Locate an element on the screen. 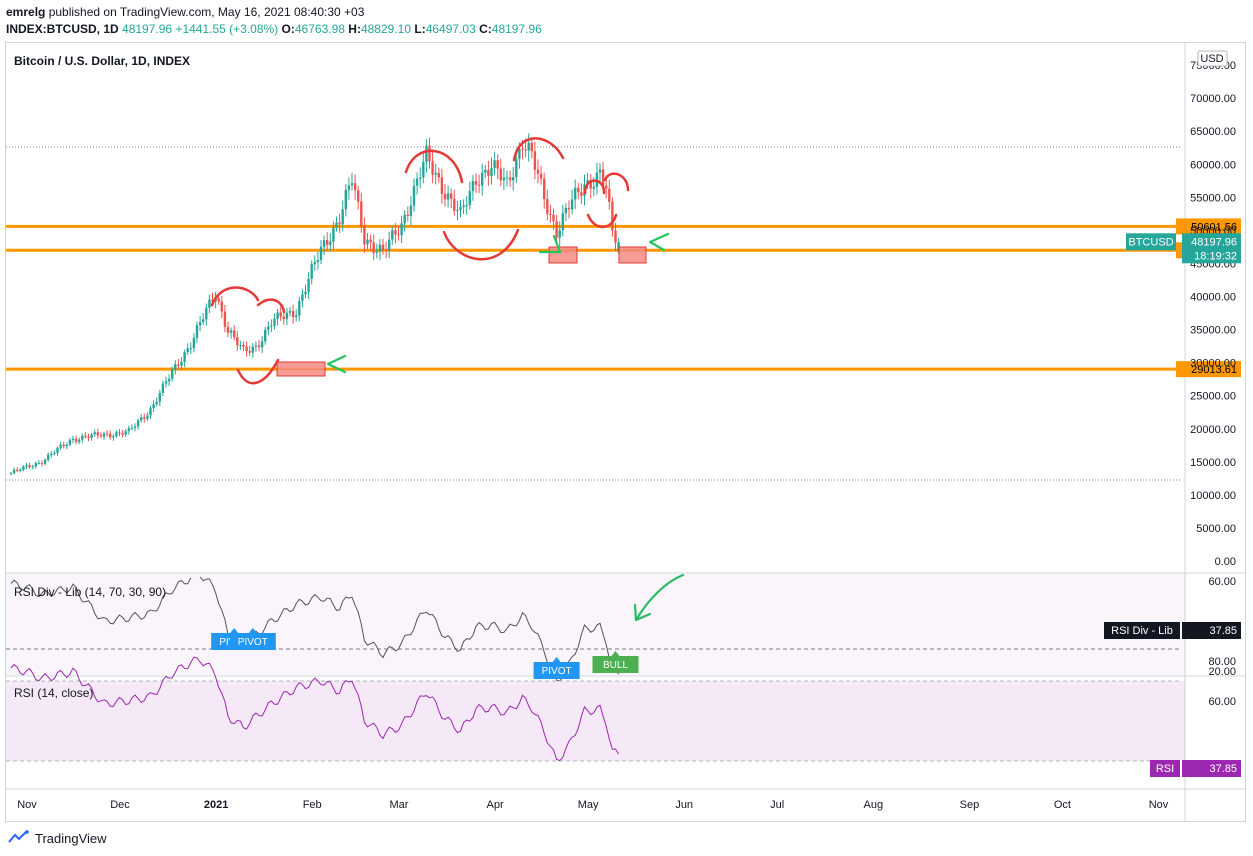 This screenshot has width=1253, height=856. author-name: emrelg is located at coordinates (26, 12).